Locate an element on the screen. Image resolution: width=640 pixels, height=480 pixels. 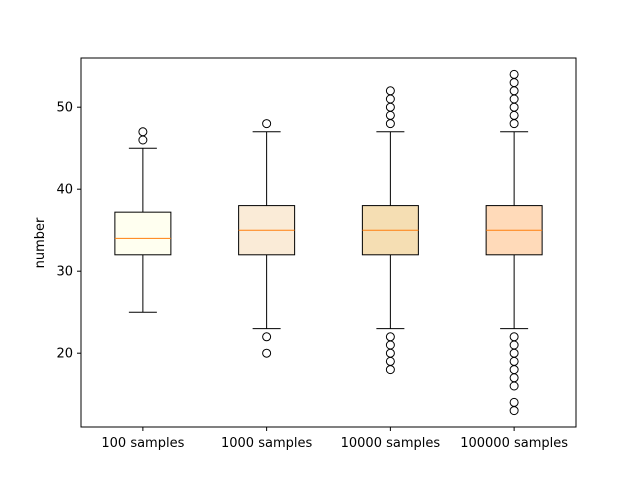
y-tick-label: 20 is located at coordinates (64, 354).